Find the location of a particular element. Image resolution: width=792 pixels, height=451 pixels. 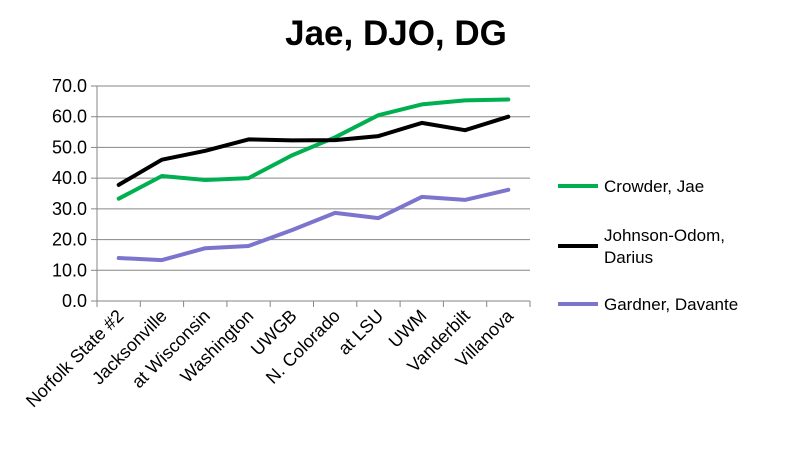

y-tick-label: 30.0 is located at coordinates (69, 209).